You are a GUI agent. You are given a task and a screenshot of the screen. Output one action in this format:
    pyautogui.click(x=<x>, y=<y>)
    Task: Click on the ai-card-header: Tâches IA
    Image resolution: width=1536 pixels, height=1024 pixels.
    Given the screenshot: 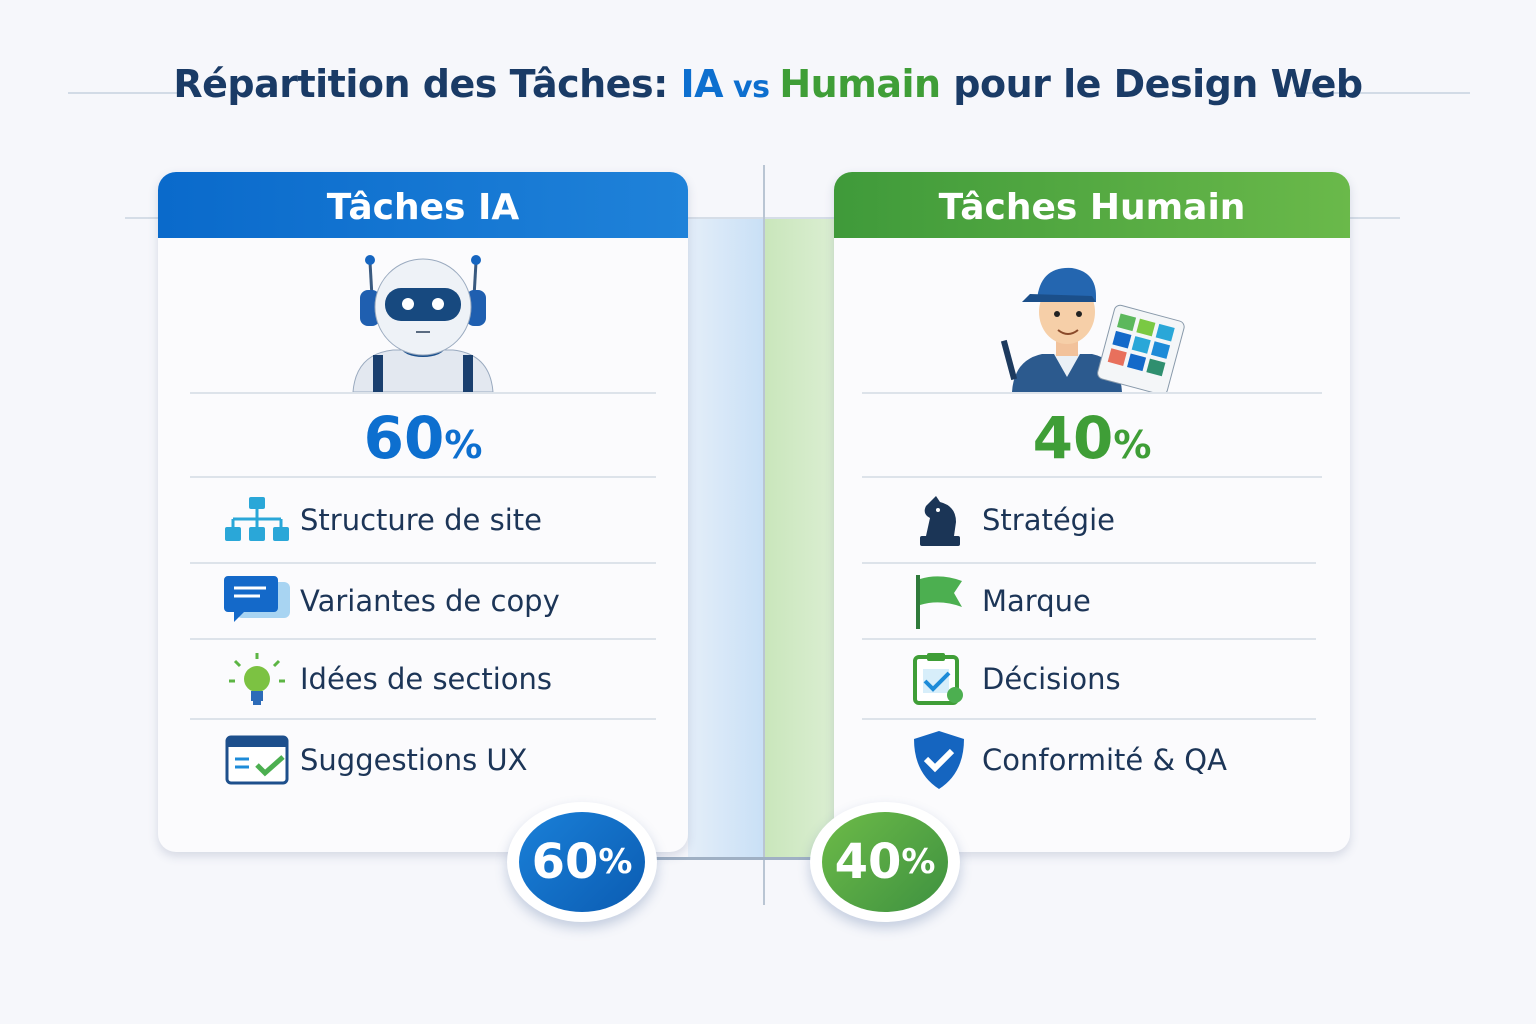 What is the action you would take?
    pyautogui.click(x=423, y=205)
    